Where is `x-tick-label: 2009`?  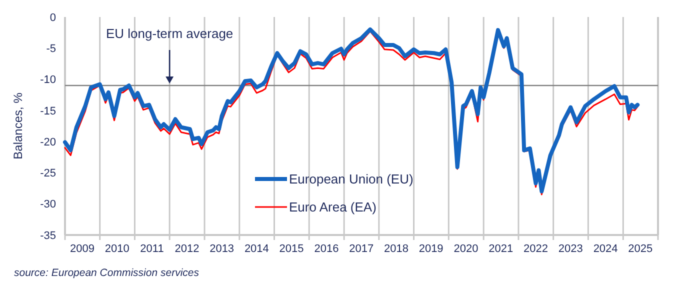
x-tick-label: 2009 is located at coordinates (82, 249).